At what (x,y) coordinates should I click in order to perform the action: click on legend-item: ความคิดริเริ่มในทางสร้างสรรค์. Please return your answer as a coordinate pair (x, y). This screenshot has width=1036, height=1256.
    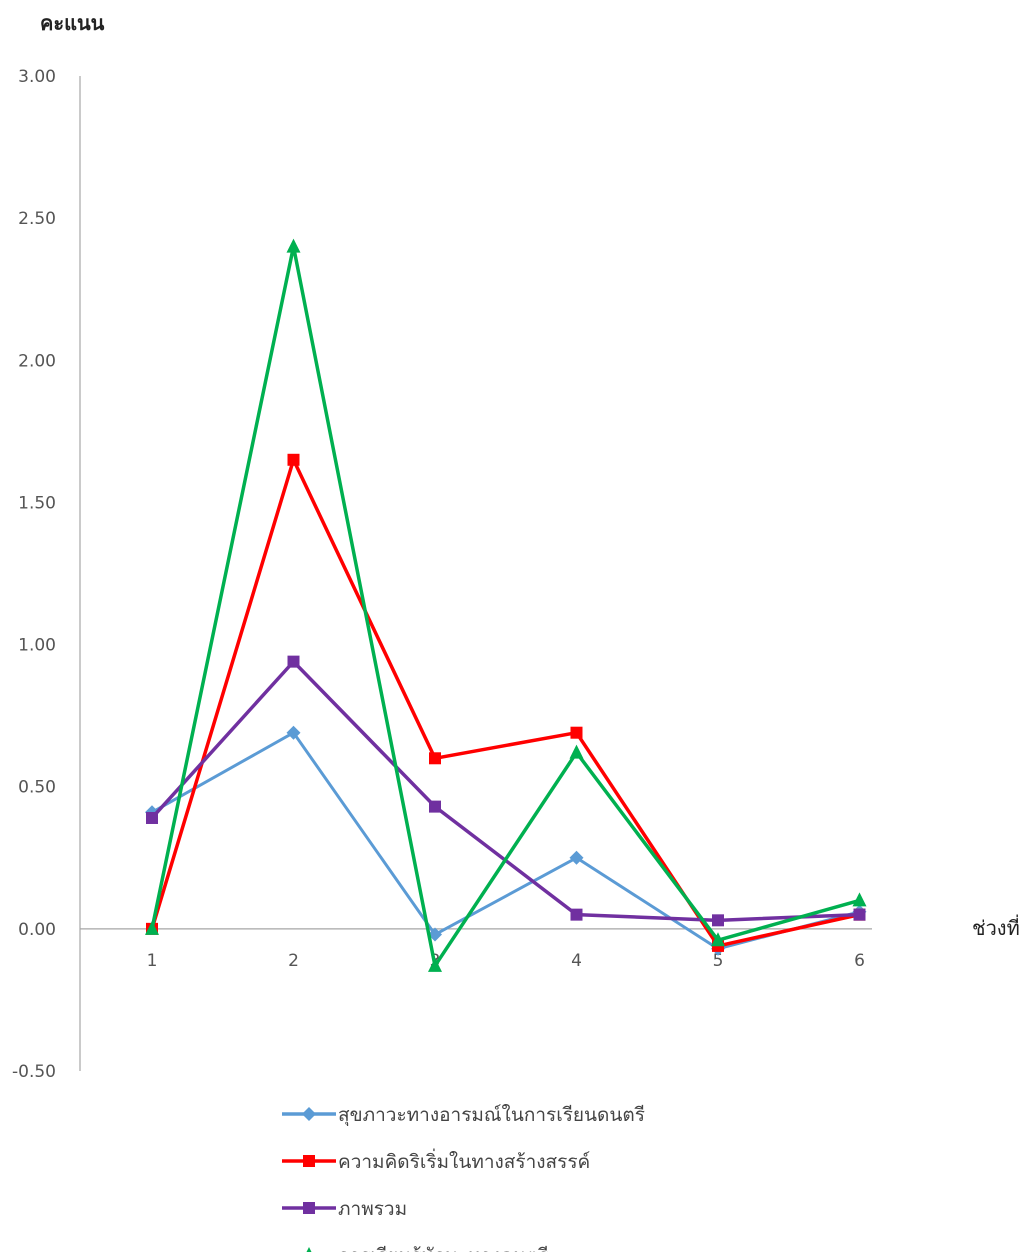
    Looking at the image, I should click on (436, 1160).